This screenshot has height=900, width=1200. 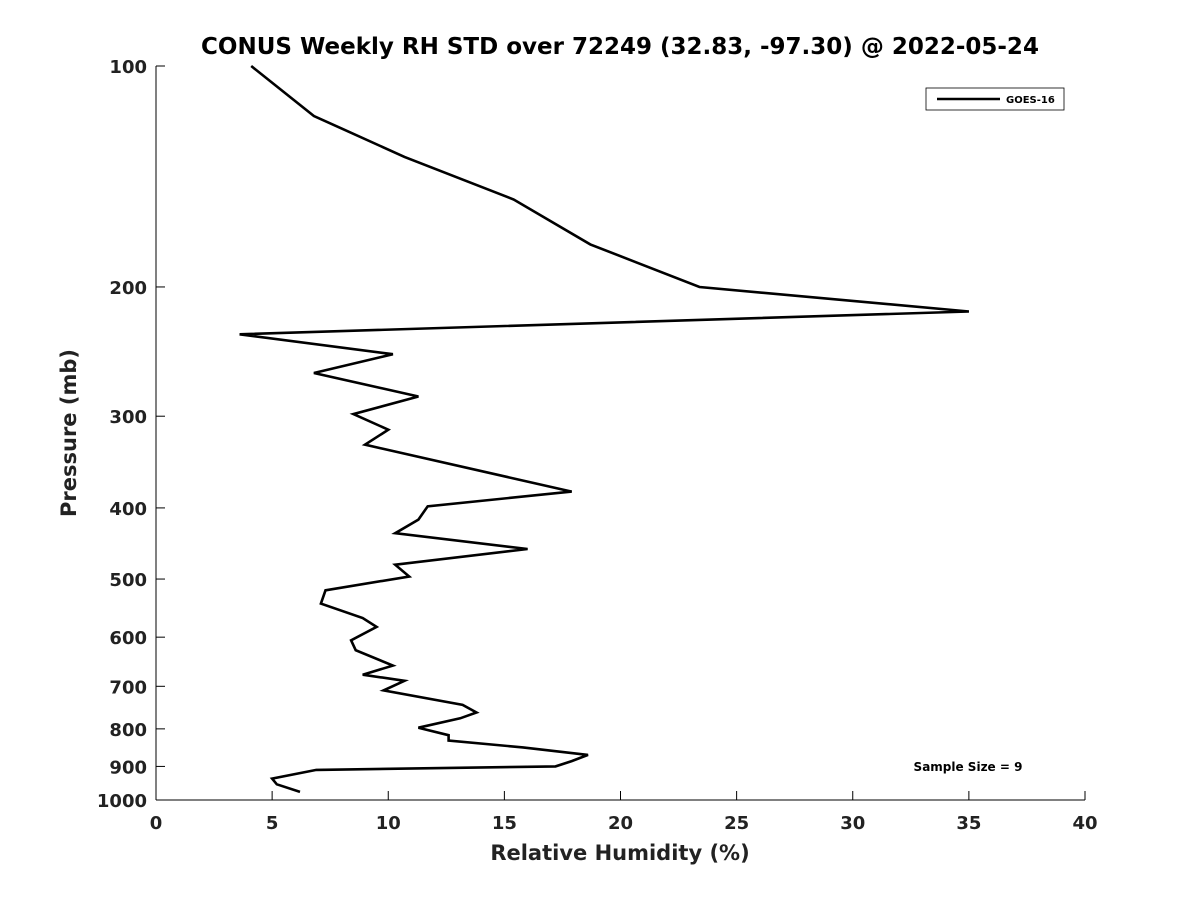 I want to click on y-tick-label: 800, so click(x=128, y=730).